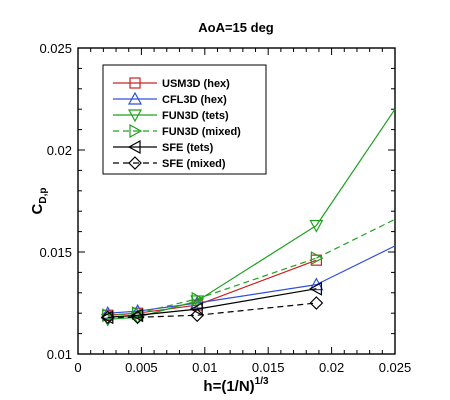 The width and height of the screenshot is (450, 400). I want to click on legend-item: FUN3D (mixed), so click(177, 131).